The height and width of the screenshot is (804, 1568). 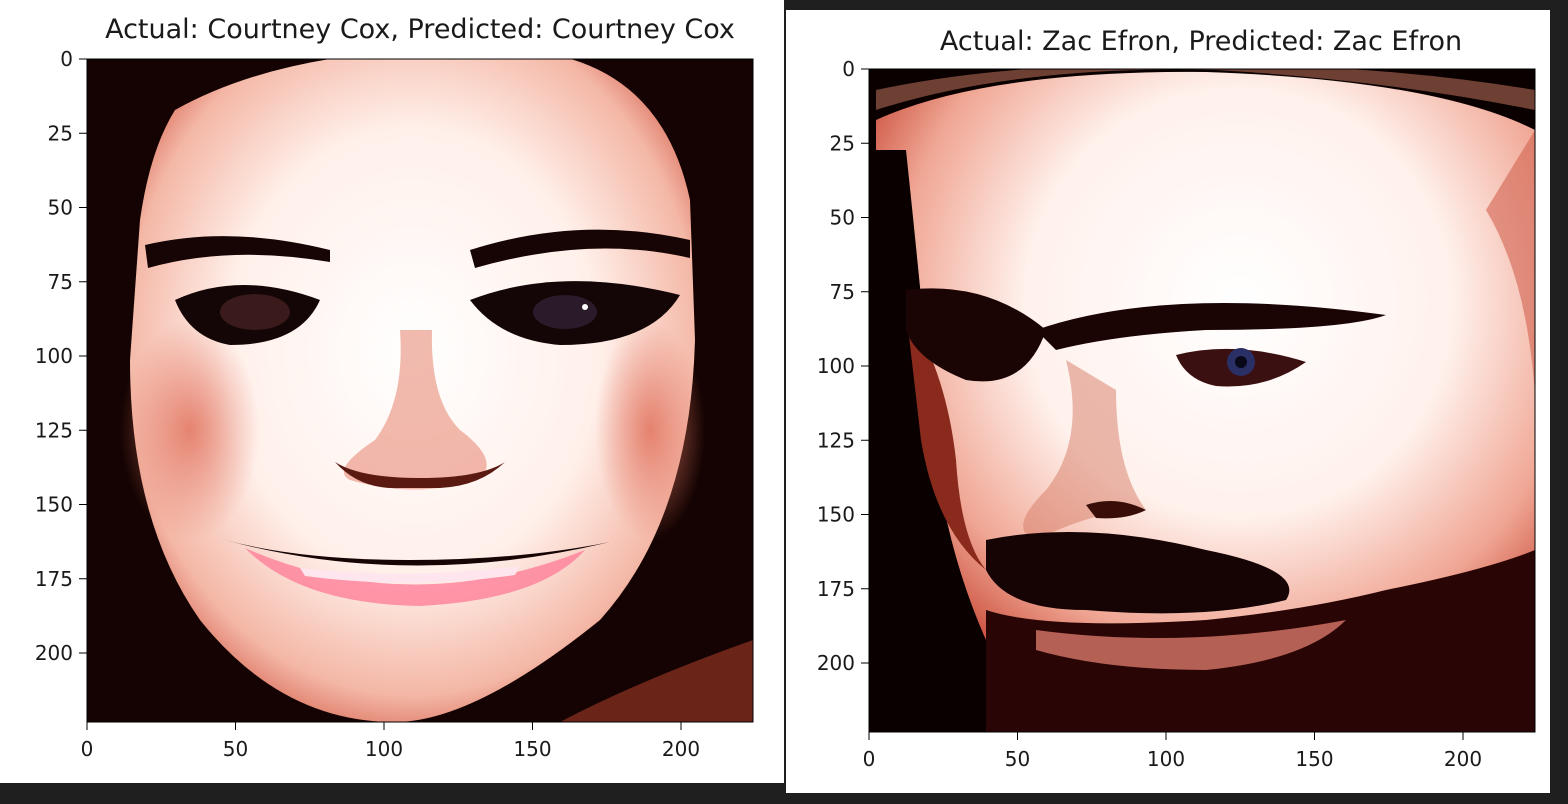 What do you see at coordinates (1201, 41) in the screenshot?
I see `figure-title: Actual: Zac Efron, Predicted: Zac Efron` at bounding box center [1201, 41].